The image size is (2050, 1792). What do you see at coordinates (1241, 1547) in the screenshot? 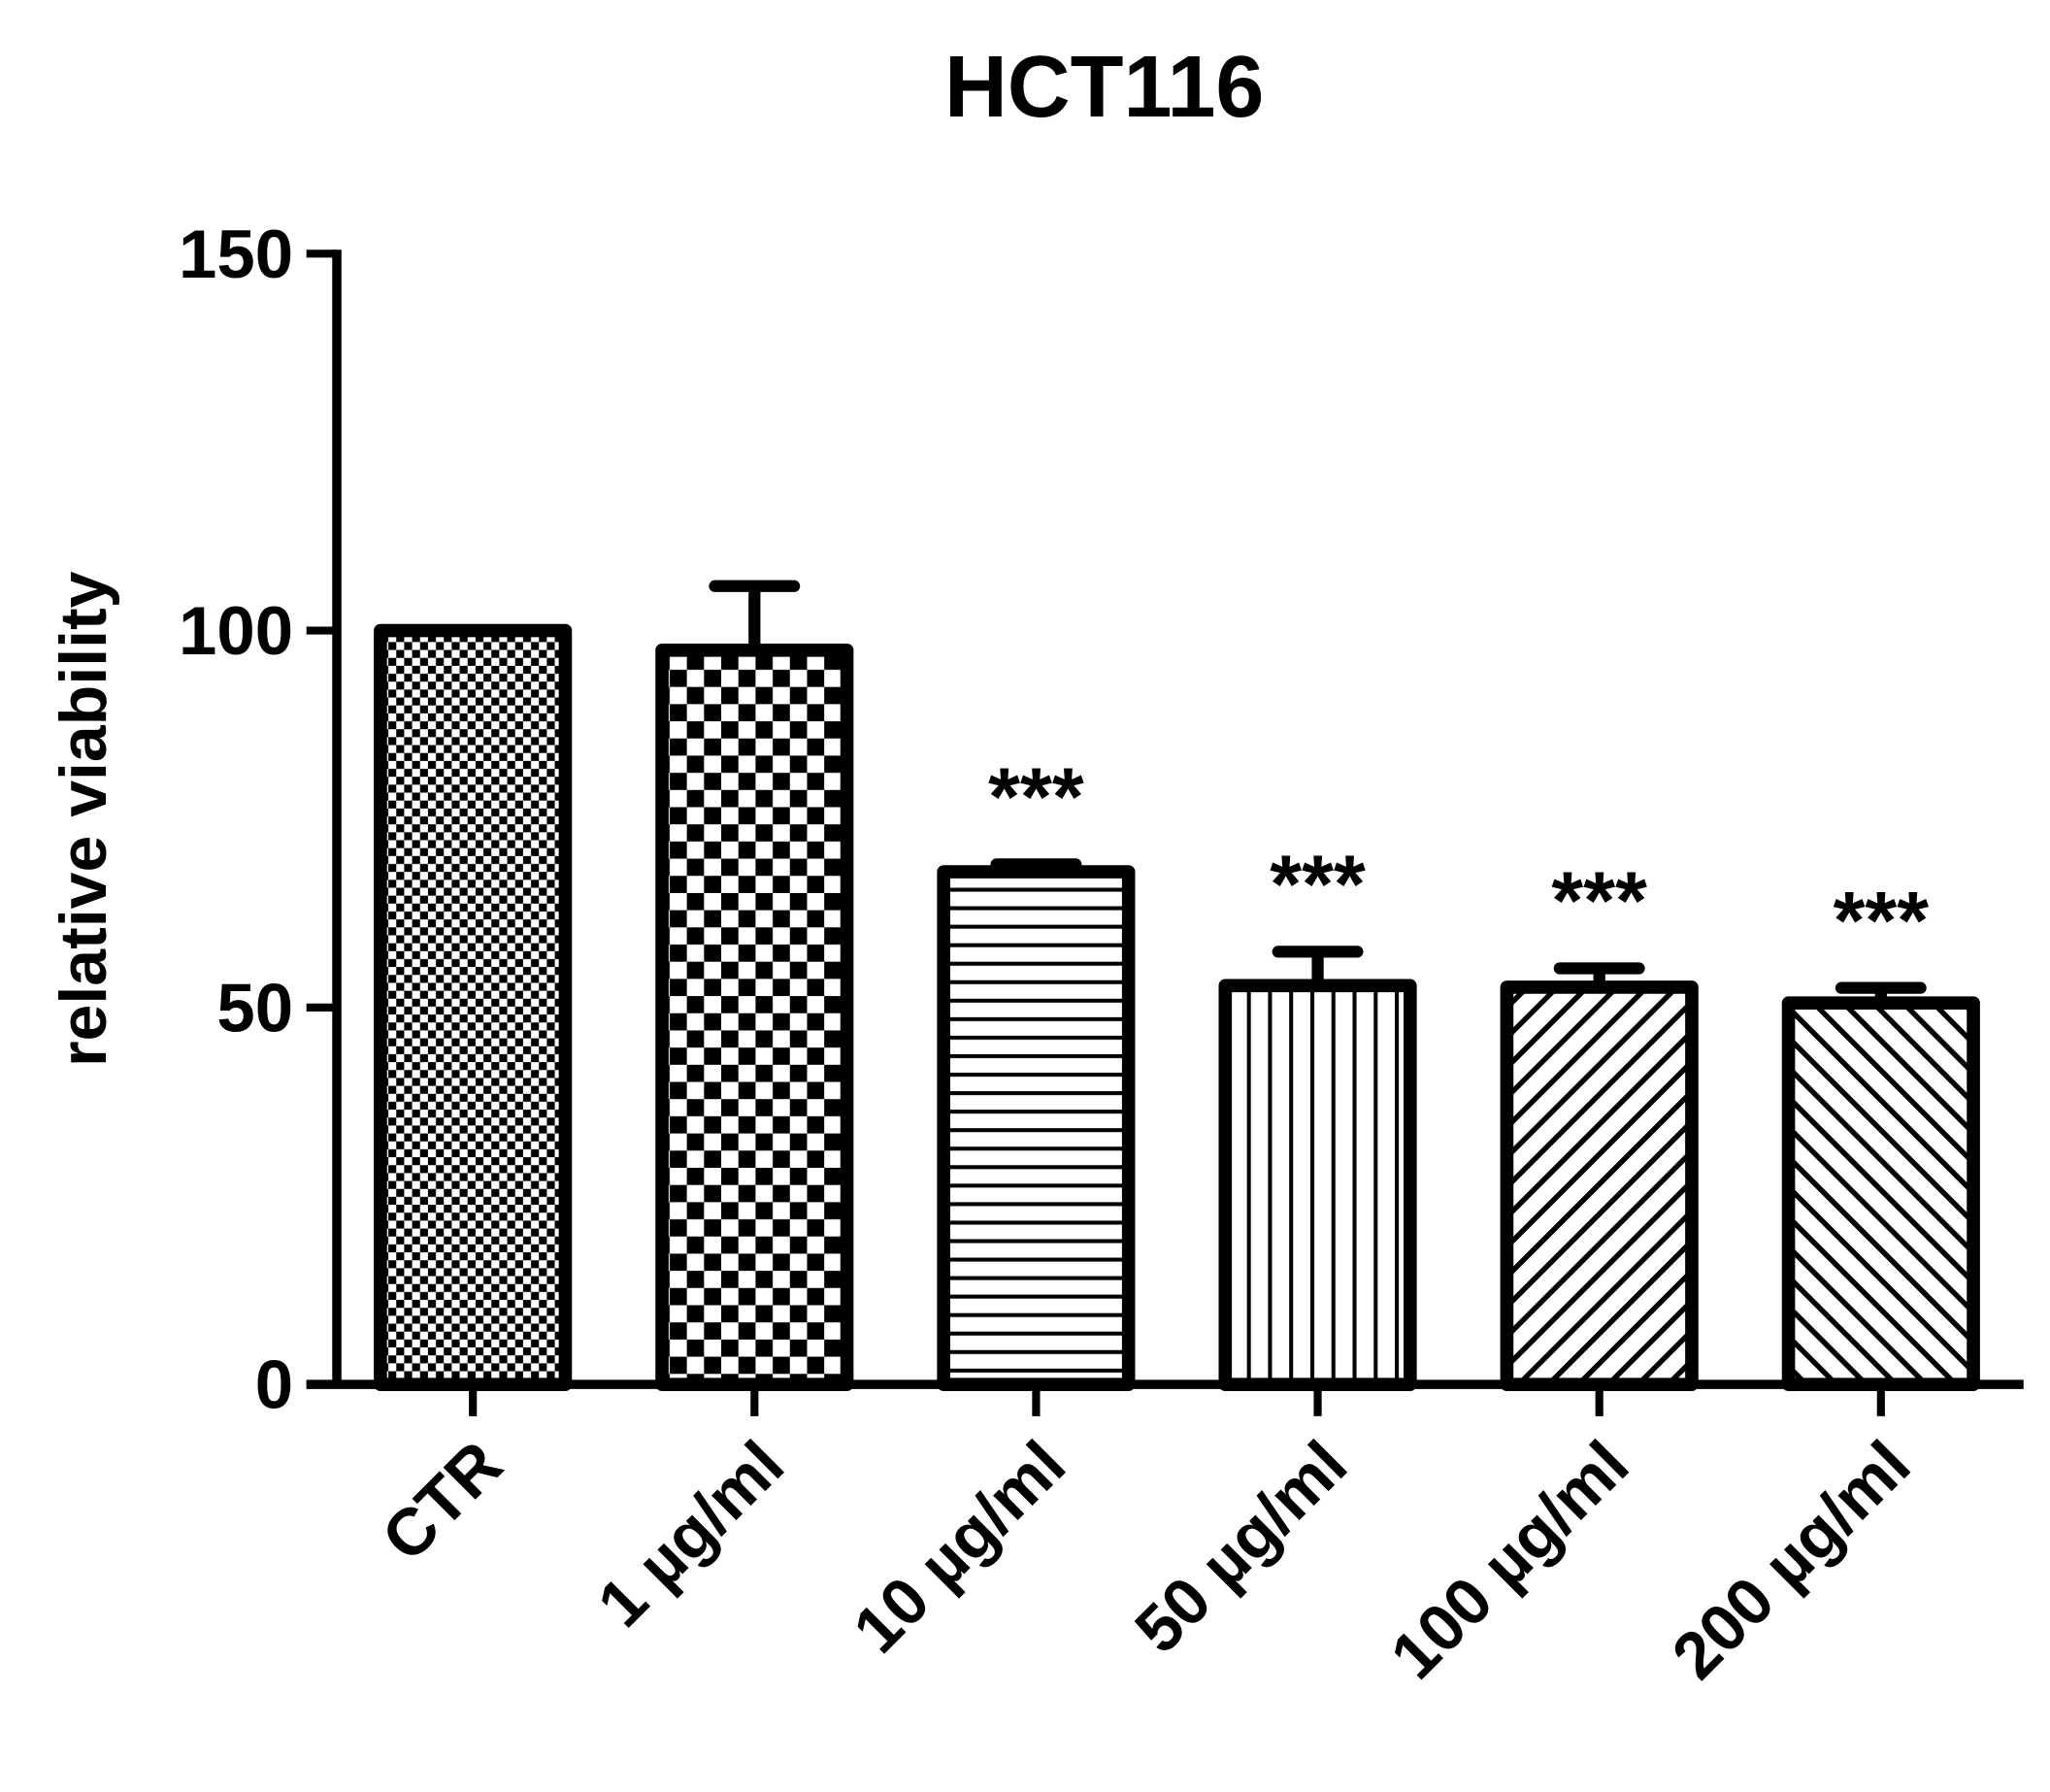
I see `x-tick-label: 50 µg/ml` at bounding box center [1241, 1547].